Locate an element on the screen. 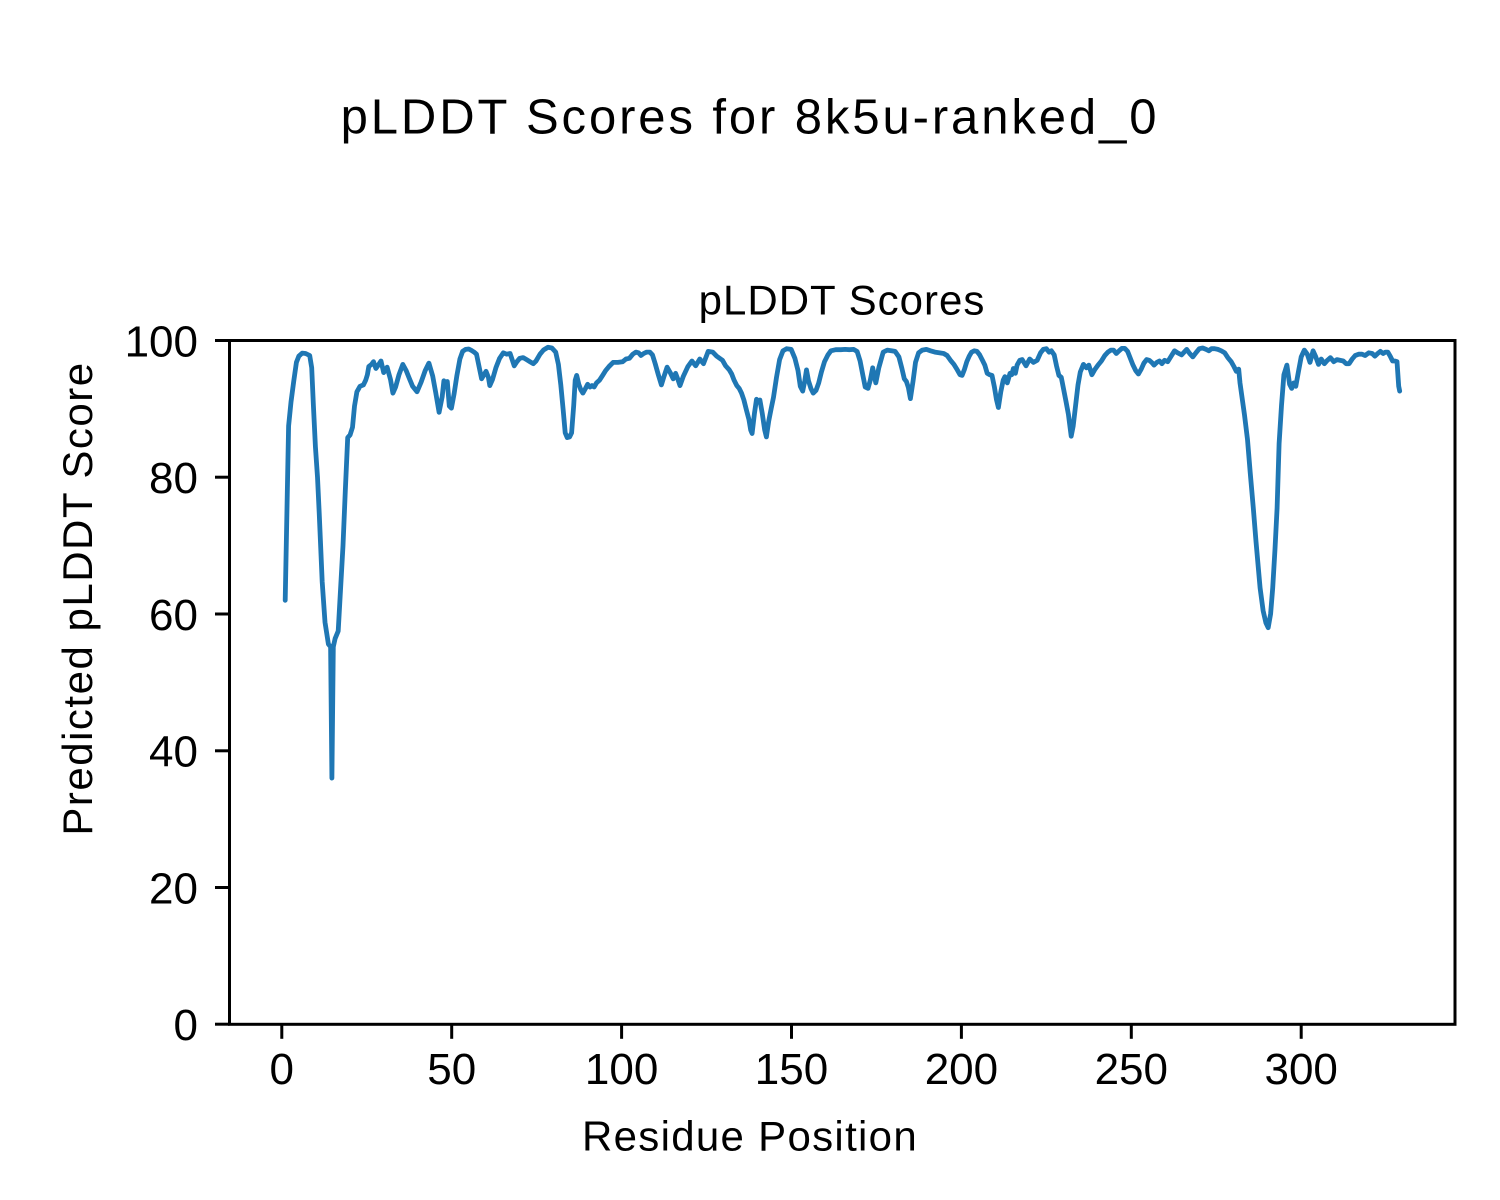  svg-text: 300 is located at coordinates (1300, 1069).